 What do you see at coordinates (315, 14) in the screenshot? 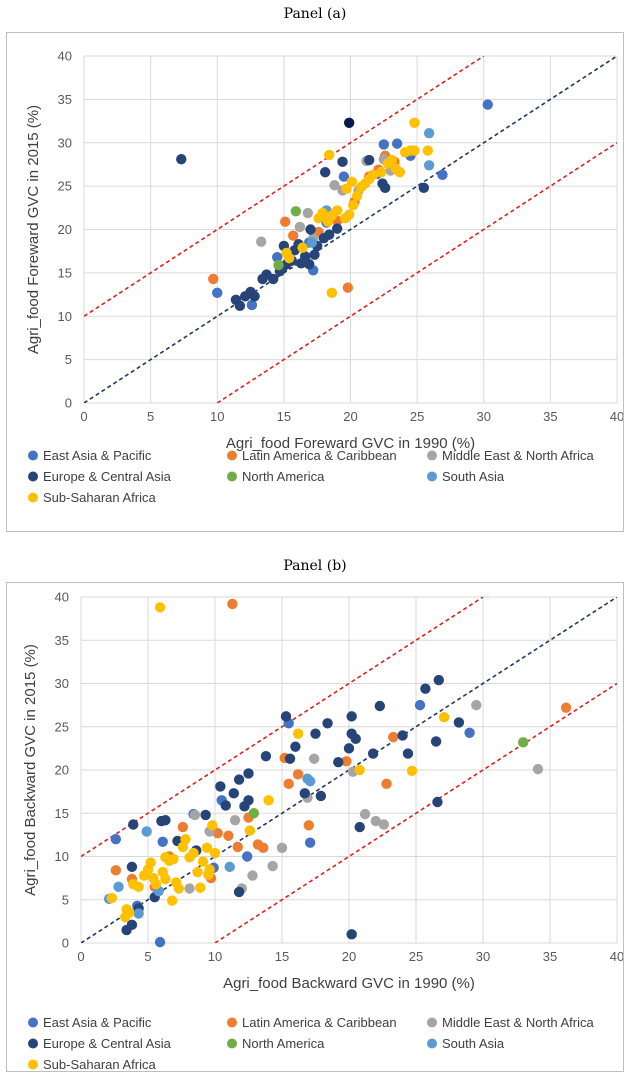
I see `panel-a-title: Panel (a)` at bounding box center [315, 14].